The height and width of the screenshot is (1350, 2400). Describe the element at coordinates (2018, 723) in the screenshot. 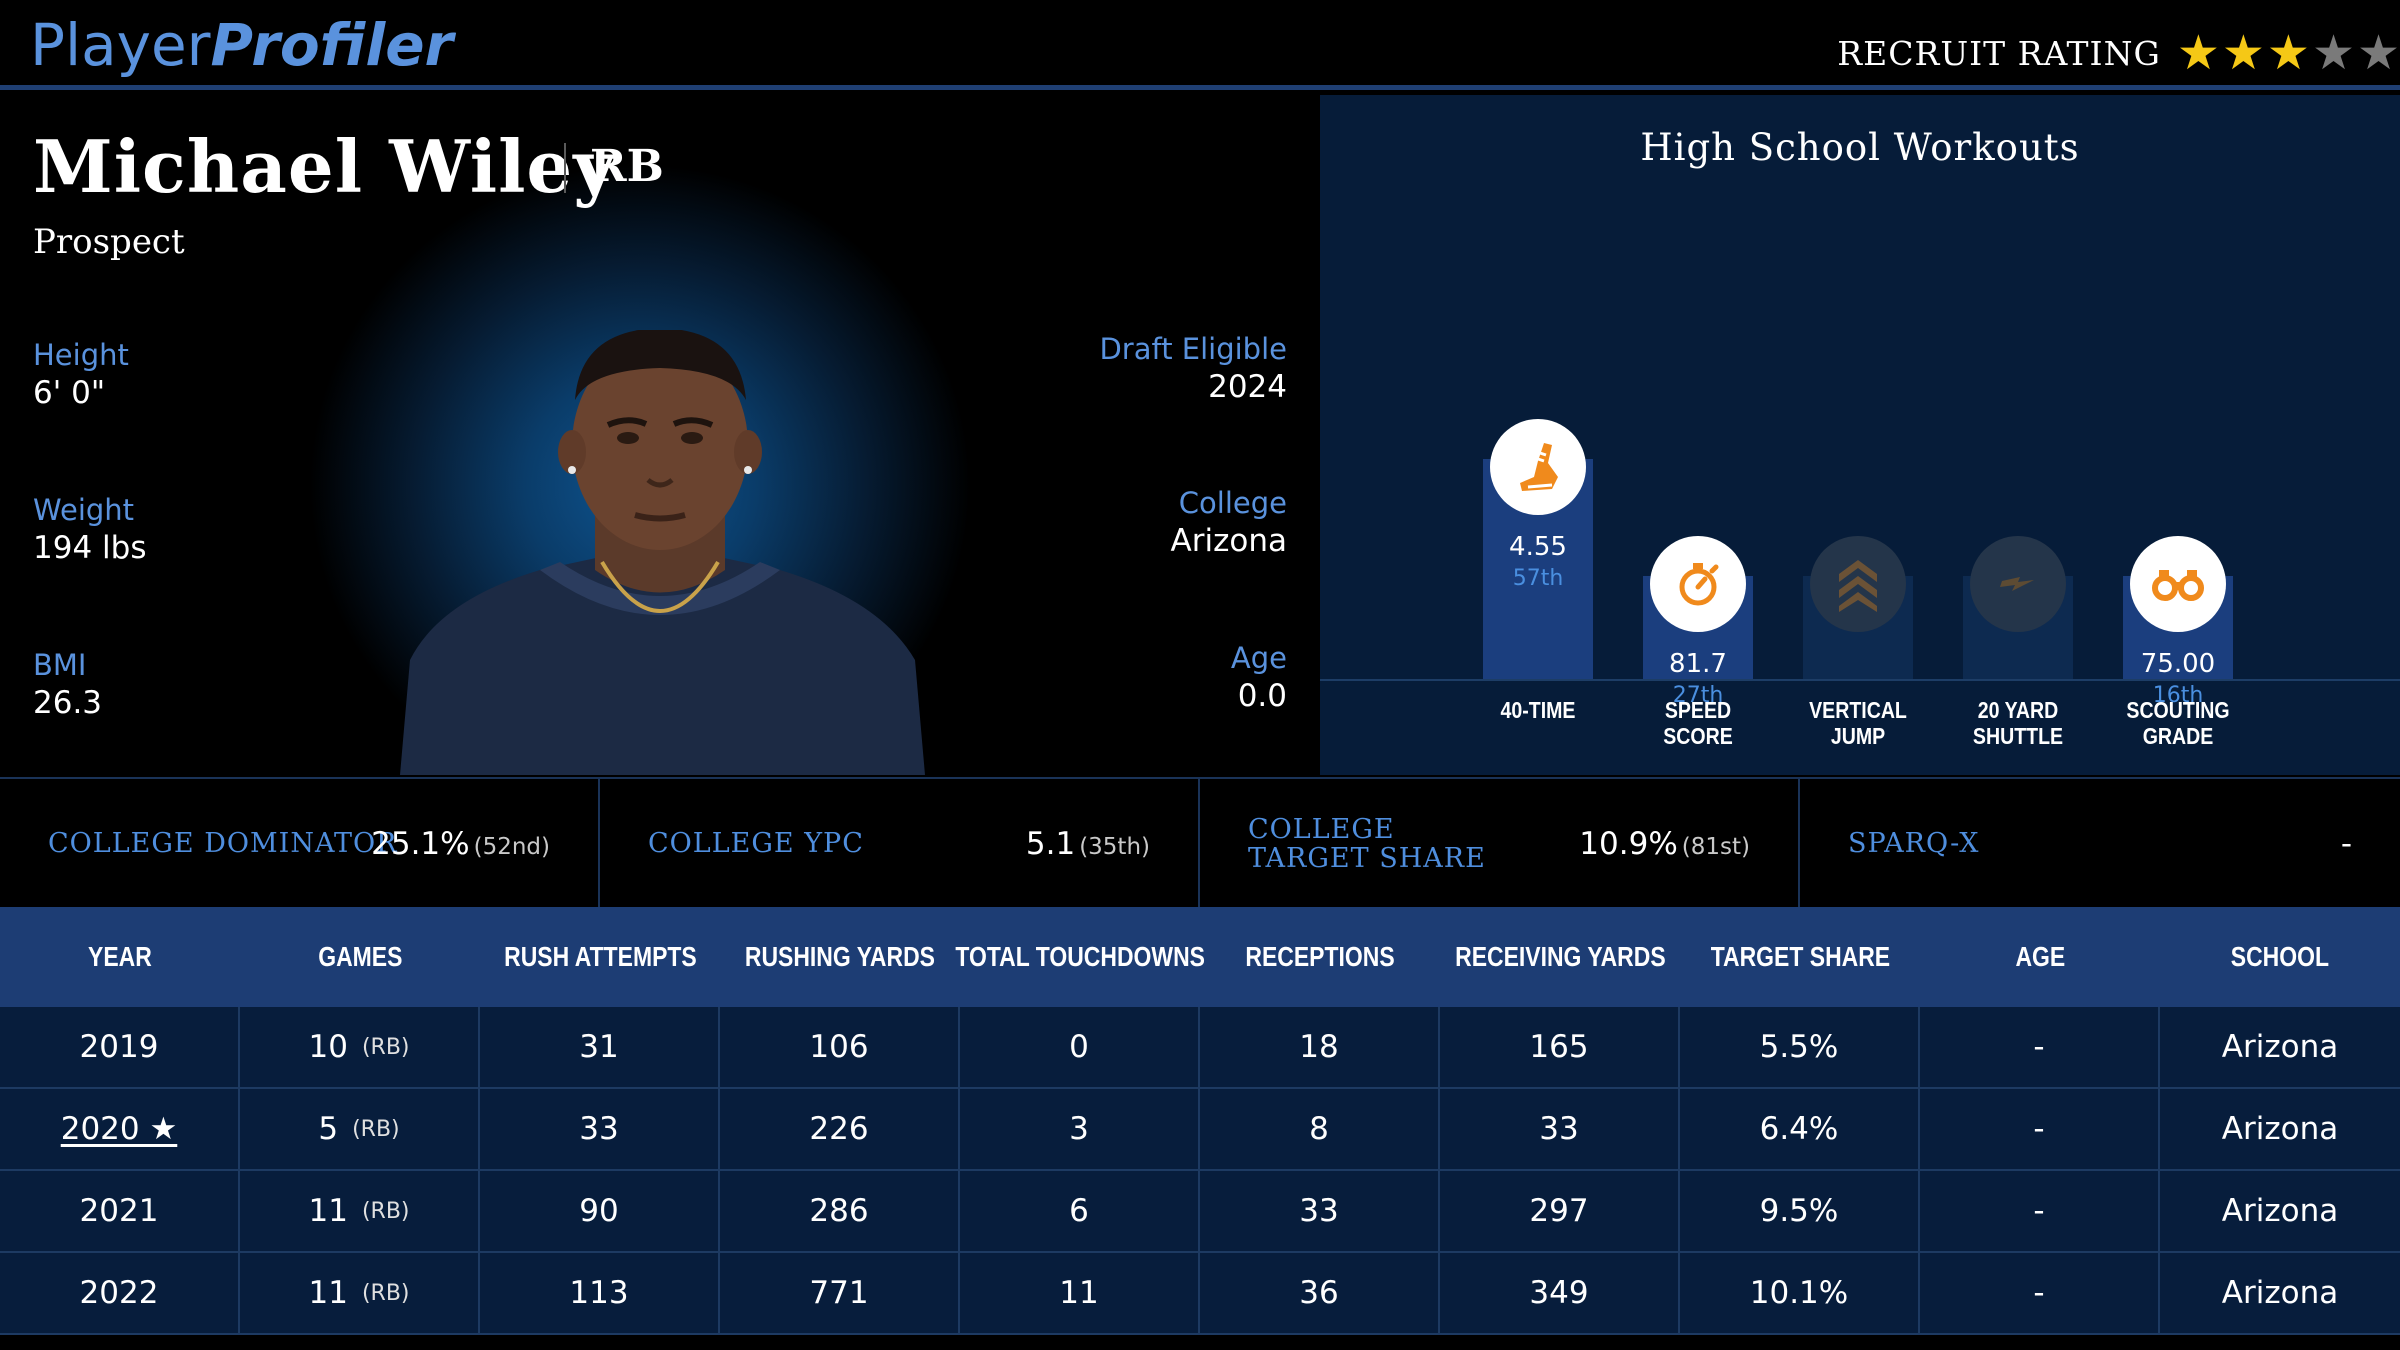

I see `workout-label: 20 YARD SHUTTLE` at that location.